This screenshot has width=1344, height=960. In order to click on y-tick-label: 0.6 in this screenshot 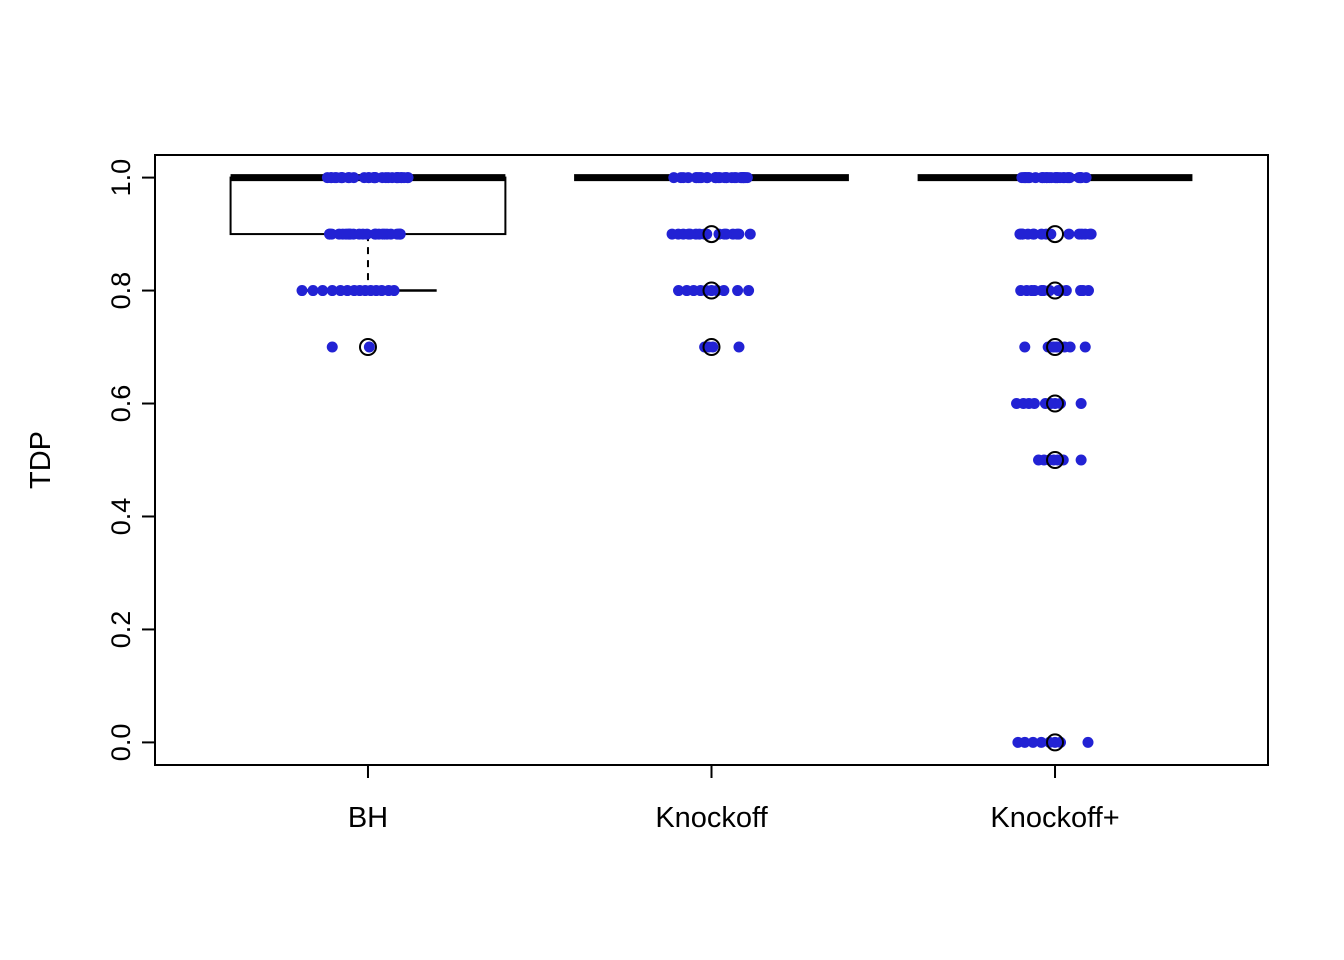, I will do `click(121, 404)`.